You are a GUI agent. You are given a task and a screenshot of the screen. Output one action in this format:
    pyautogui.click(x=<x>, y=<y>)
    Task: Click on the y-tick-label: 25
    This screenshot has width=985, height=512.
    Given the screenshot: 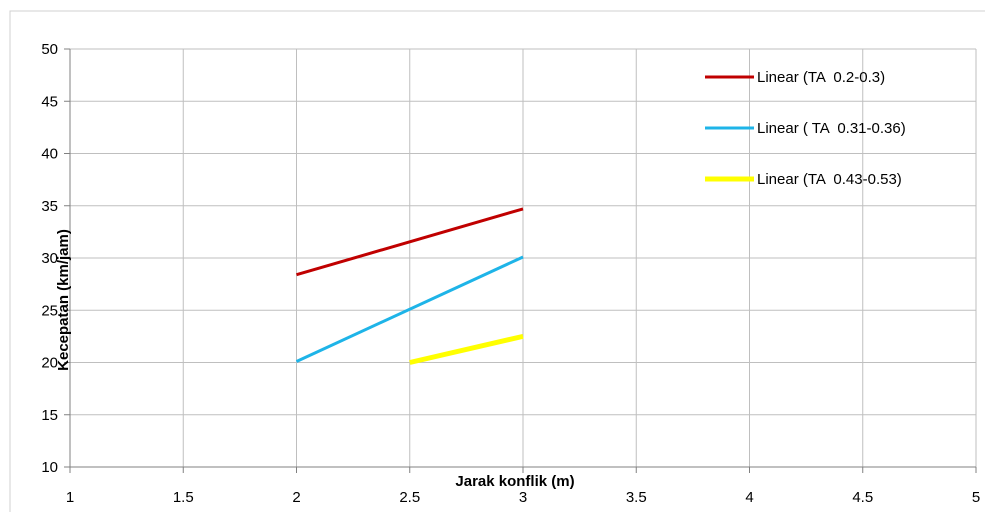 What is the action you would take?
    pyautogui.click(x=49, y=310)
    